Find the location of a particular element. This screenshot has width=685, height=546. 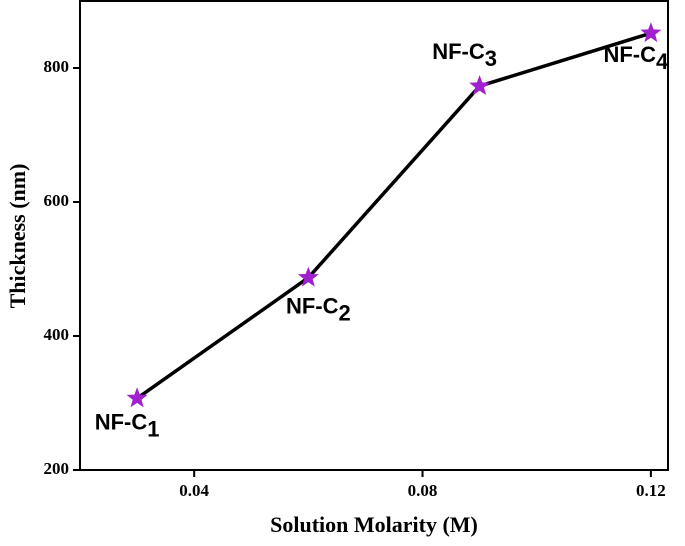

annotation-subscript: 3 is located at coordinates (491, 58).